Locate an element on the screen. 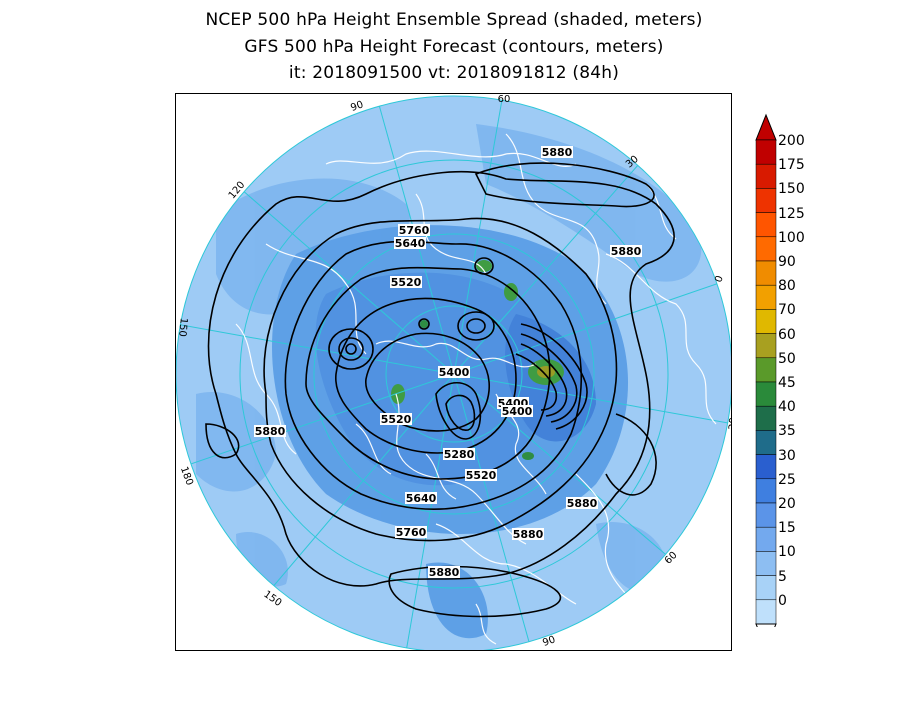 The image size is (908, 702). contour-label: 5280 is located at coordinates (459, 454).